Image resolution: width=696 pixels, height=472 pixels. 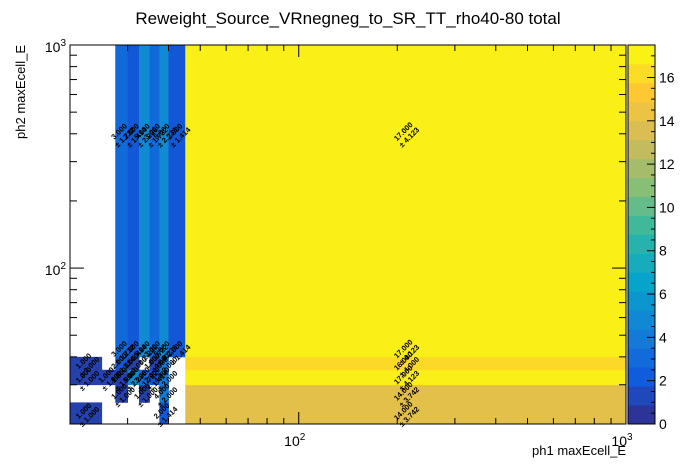 I want to click on colorbar-tick-label: 2, so click(x=663, y=381).